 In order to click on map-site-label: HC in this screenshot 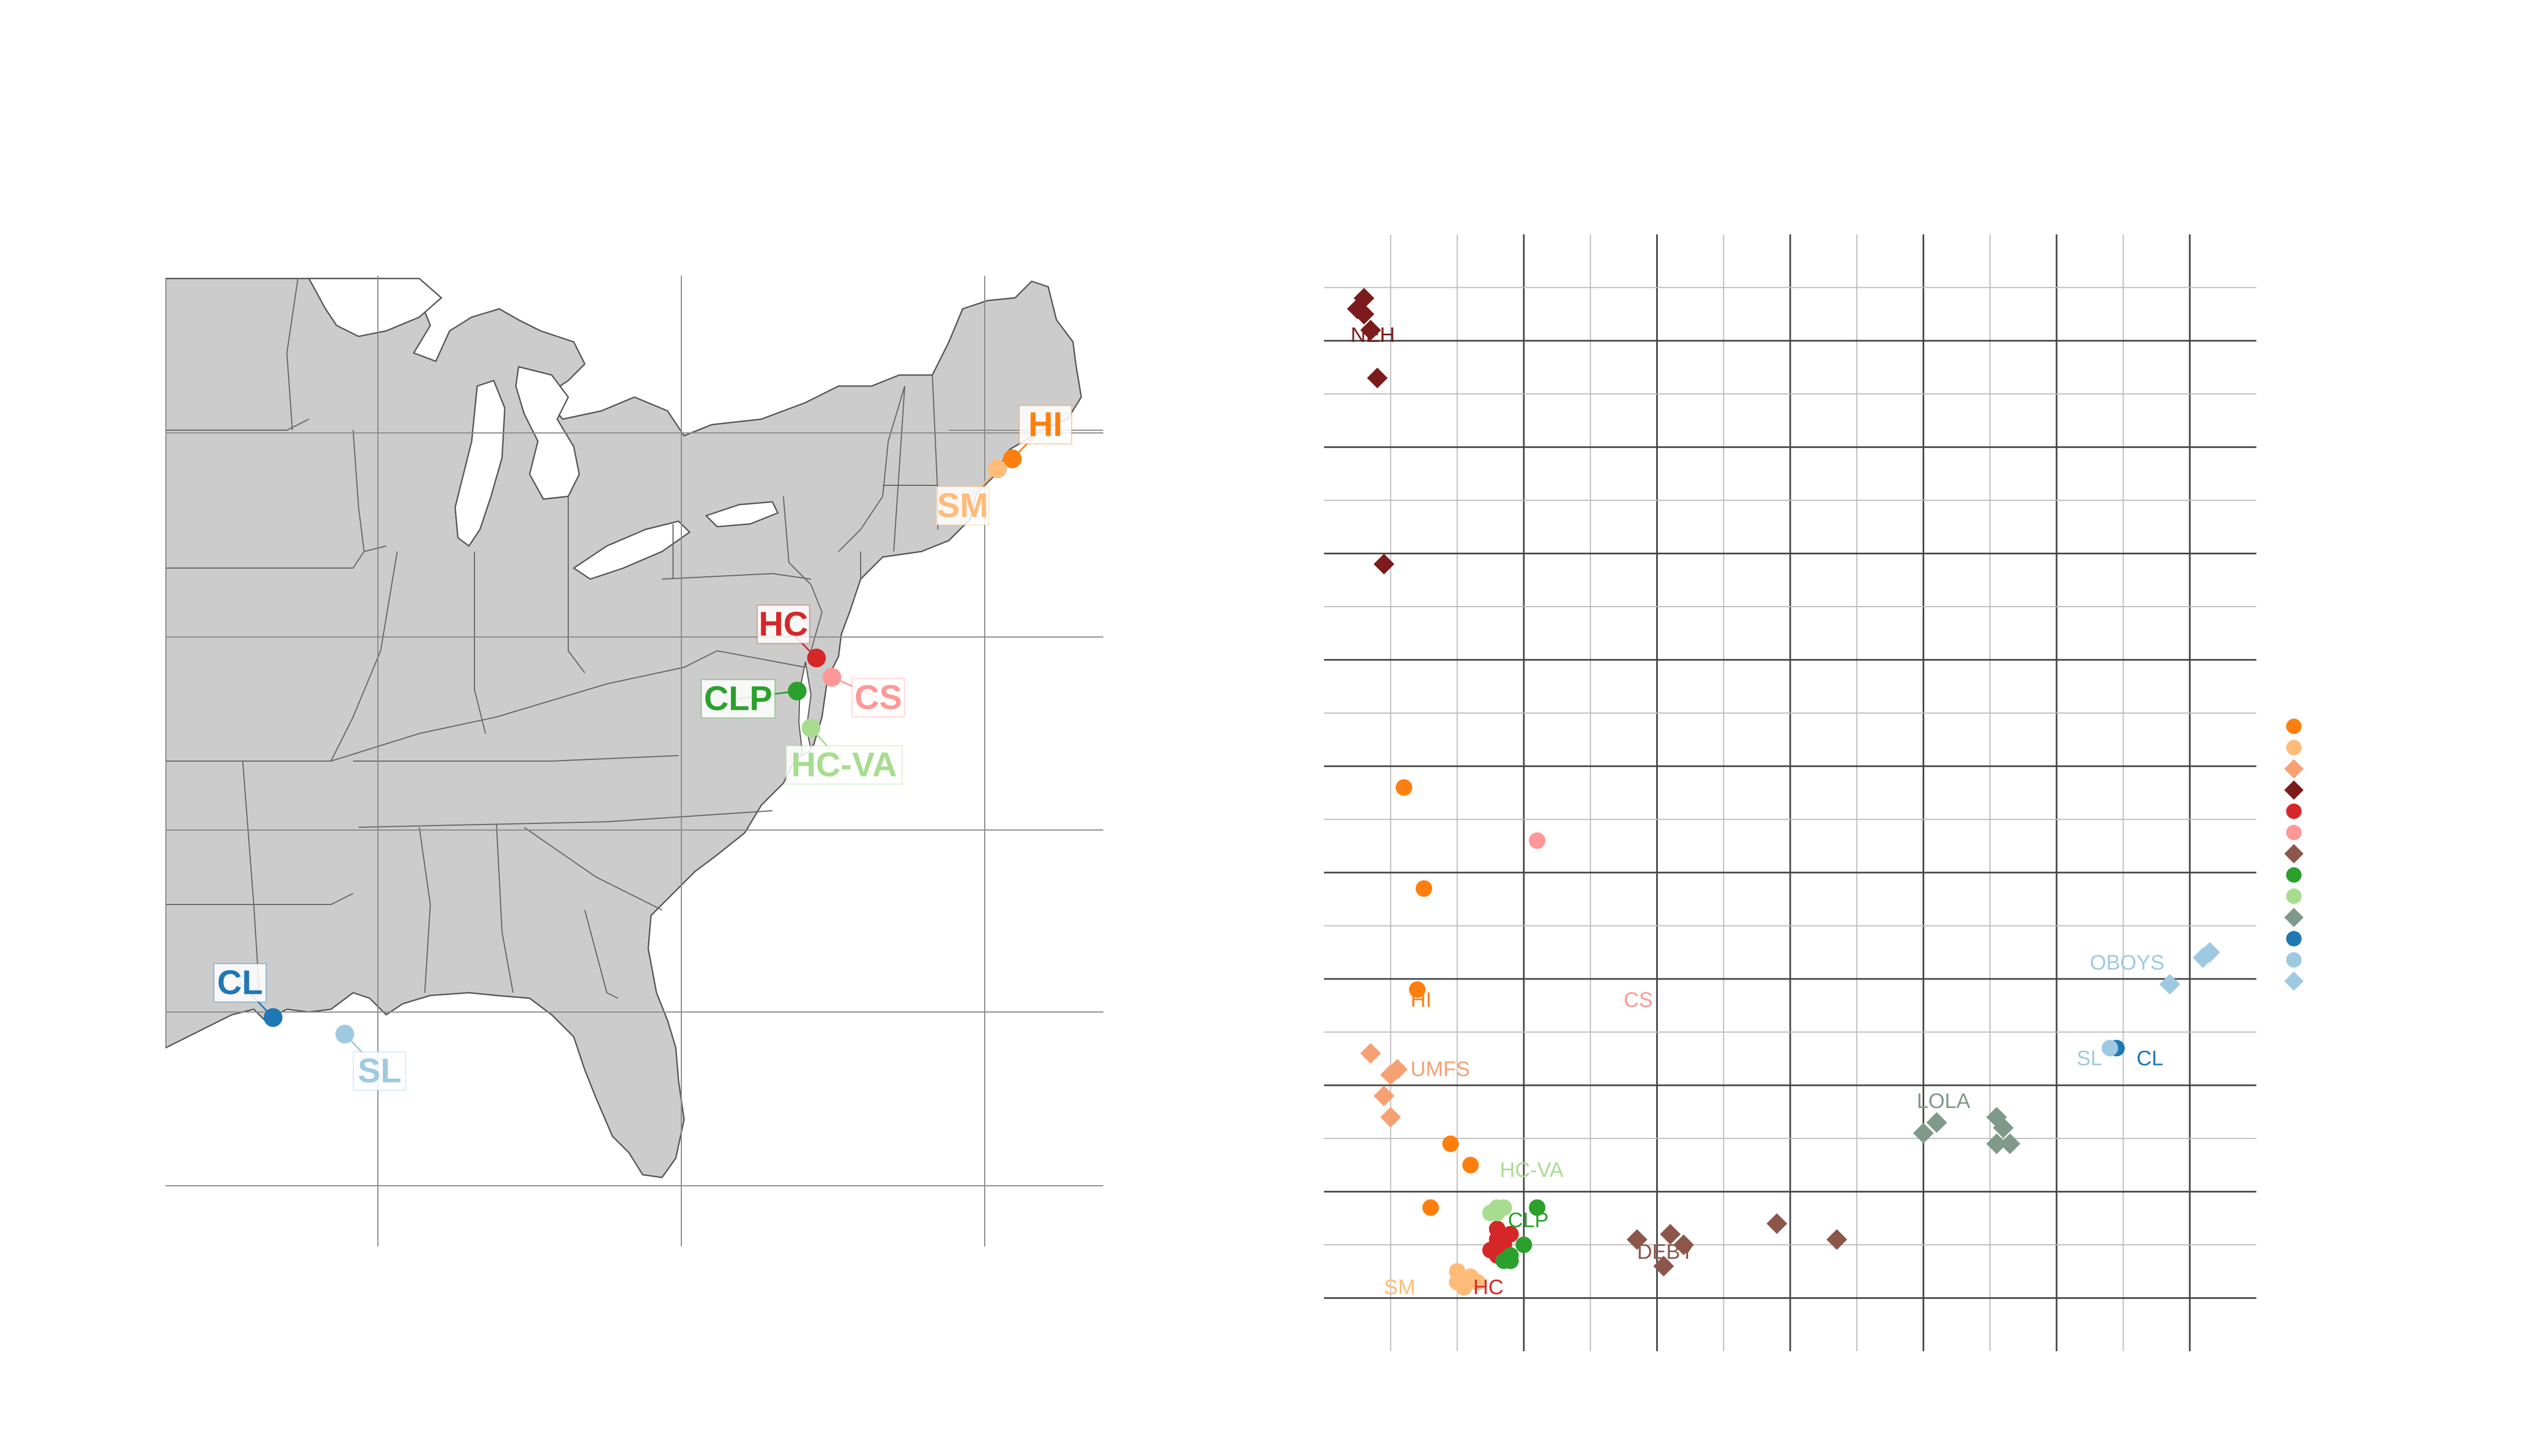, I will do `click(783, 625)`.